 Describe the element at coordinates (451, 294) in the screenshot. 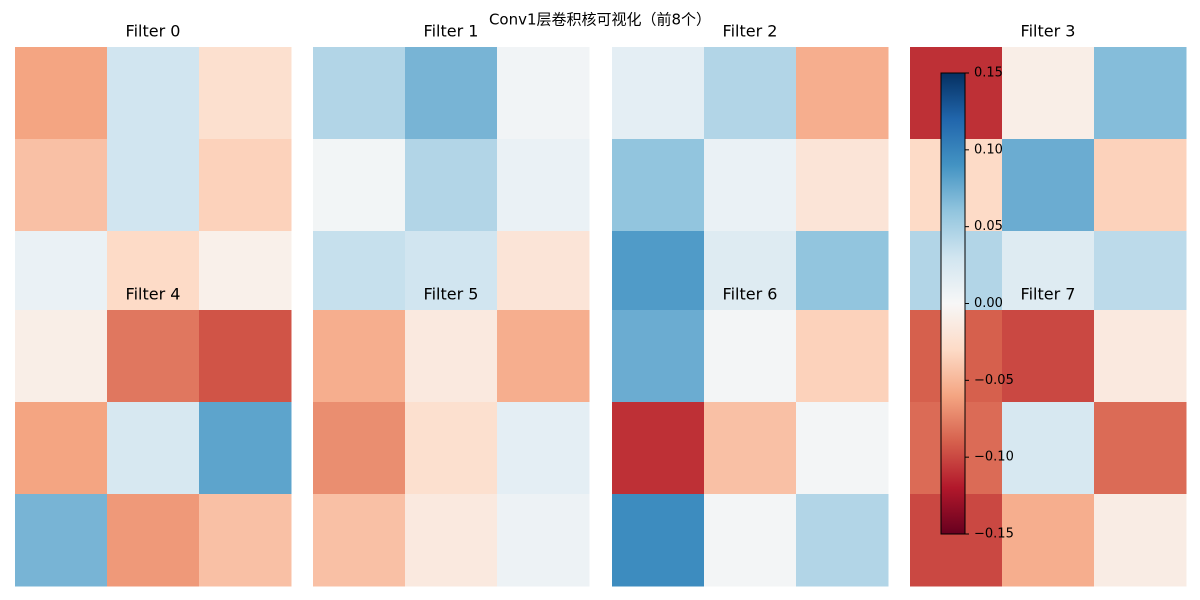

I see `panel-title: Filter 5` at that location.